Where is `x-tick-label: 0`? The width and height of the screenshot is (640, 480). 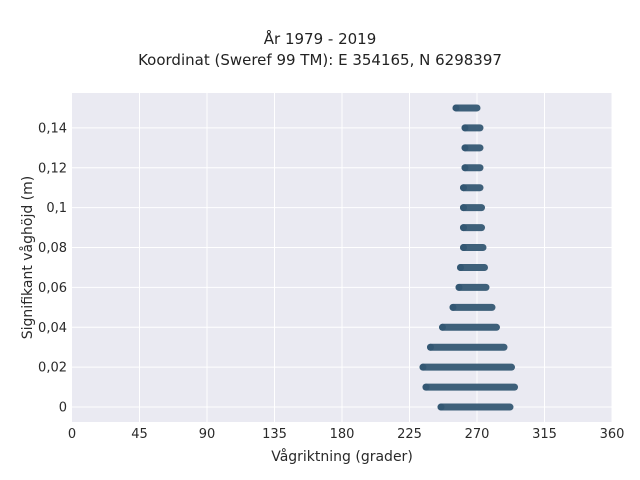
x-tick-label: 0 is located at coordinates (72, 434).